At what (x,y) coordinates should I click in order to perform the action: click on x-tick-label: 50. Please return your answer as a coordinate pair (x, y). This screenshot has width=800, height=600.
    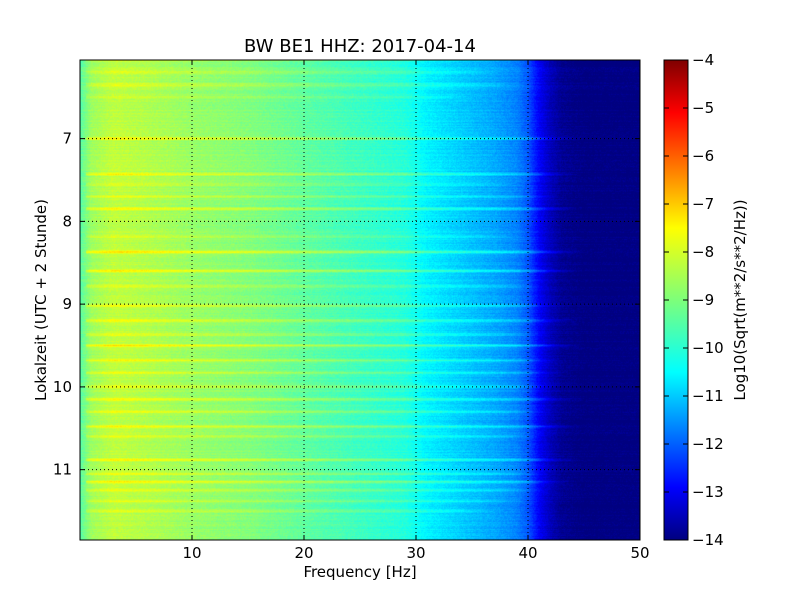
    Looking at the image, I should click on (639, 553).